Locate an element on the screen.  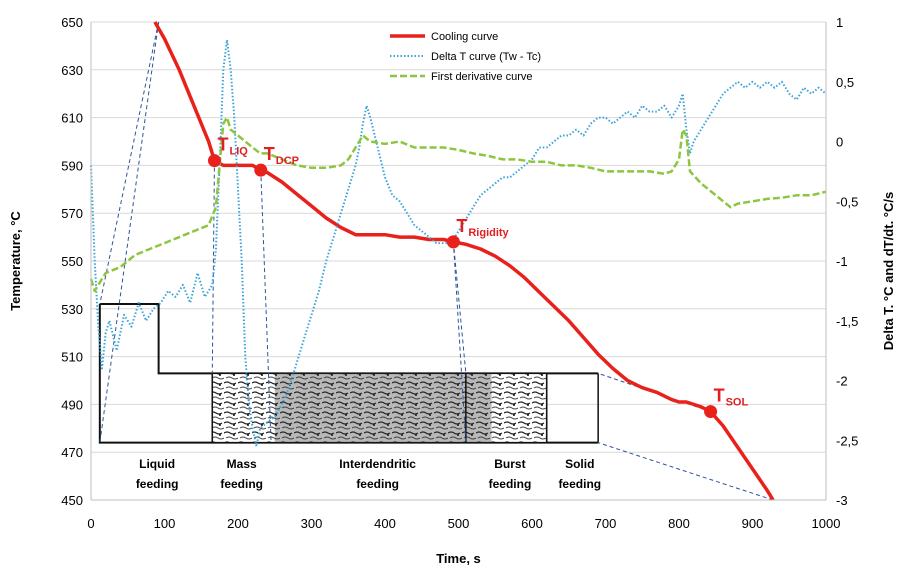
y-left-tick-label: 590 is located at coordinates (72, 165).